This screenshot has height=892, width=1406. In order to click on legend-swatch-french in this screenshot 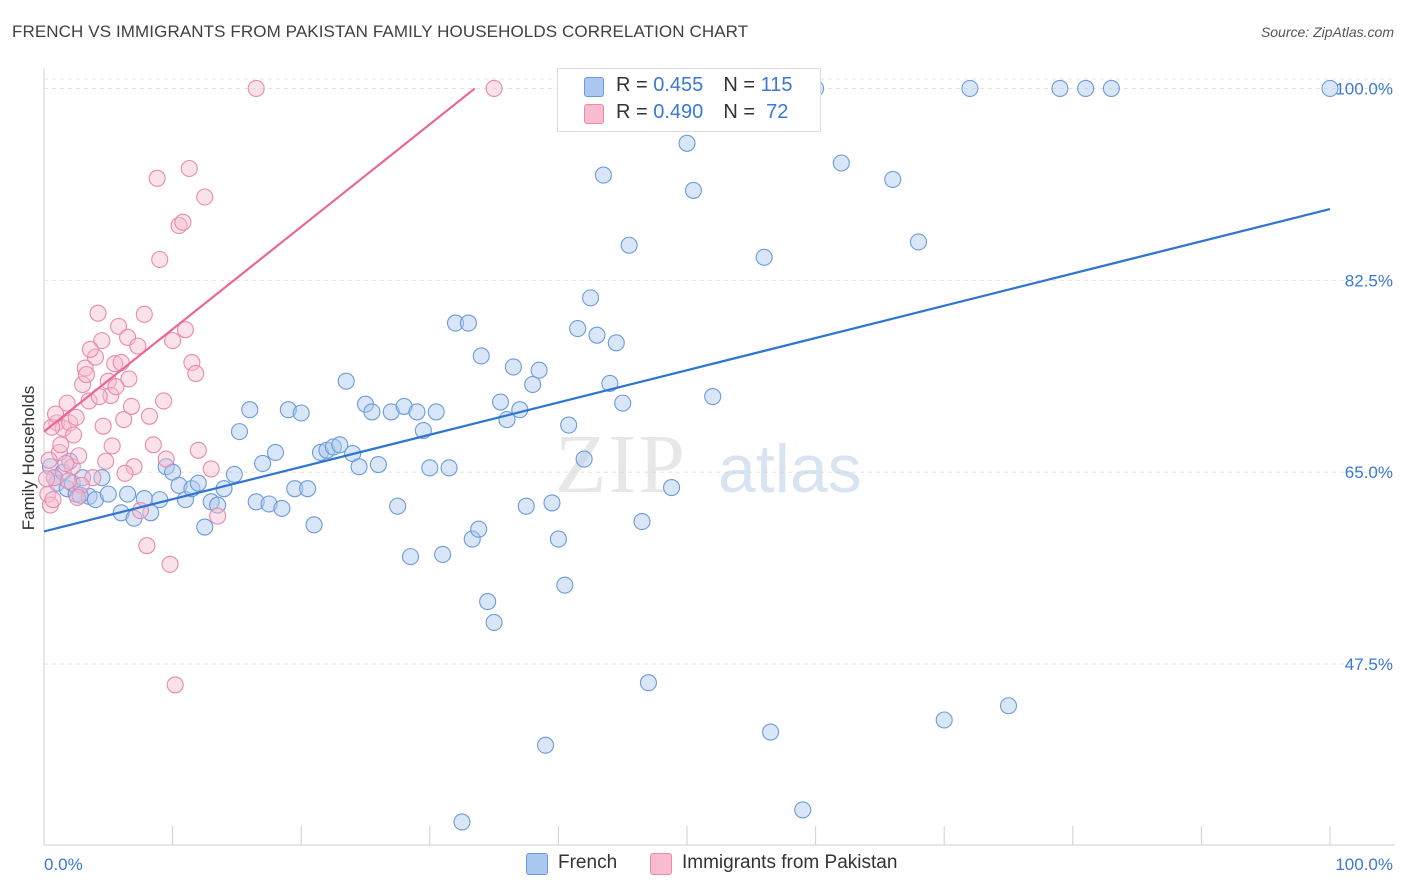, I will do `click(594, 87)`.